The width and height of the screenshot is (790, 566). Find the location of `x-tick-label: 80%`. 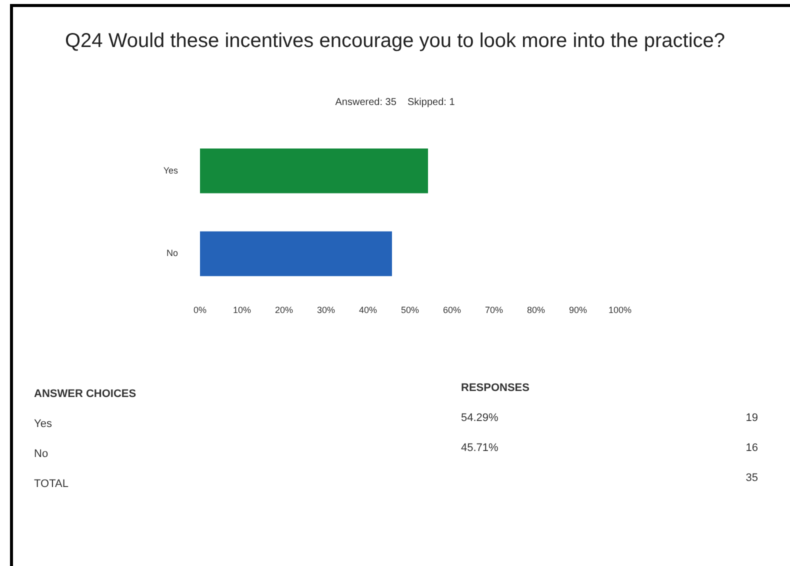

x-tick-label: 80% is located at coordinates (536, 310).